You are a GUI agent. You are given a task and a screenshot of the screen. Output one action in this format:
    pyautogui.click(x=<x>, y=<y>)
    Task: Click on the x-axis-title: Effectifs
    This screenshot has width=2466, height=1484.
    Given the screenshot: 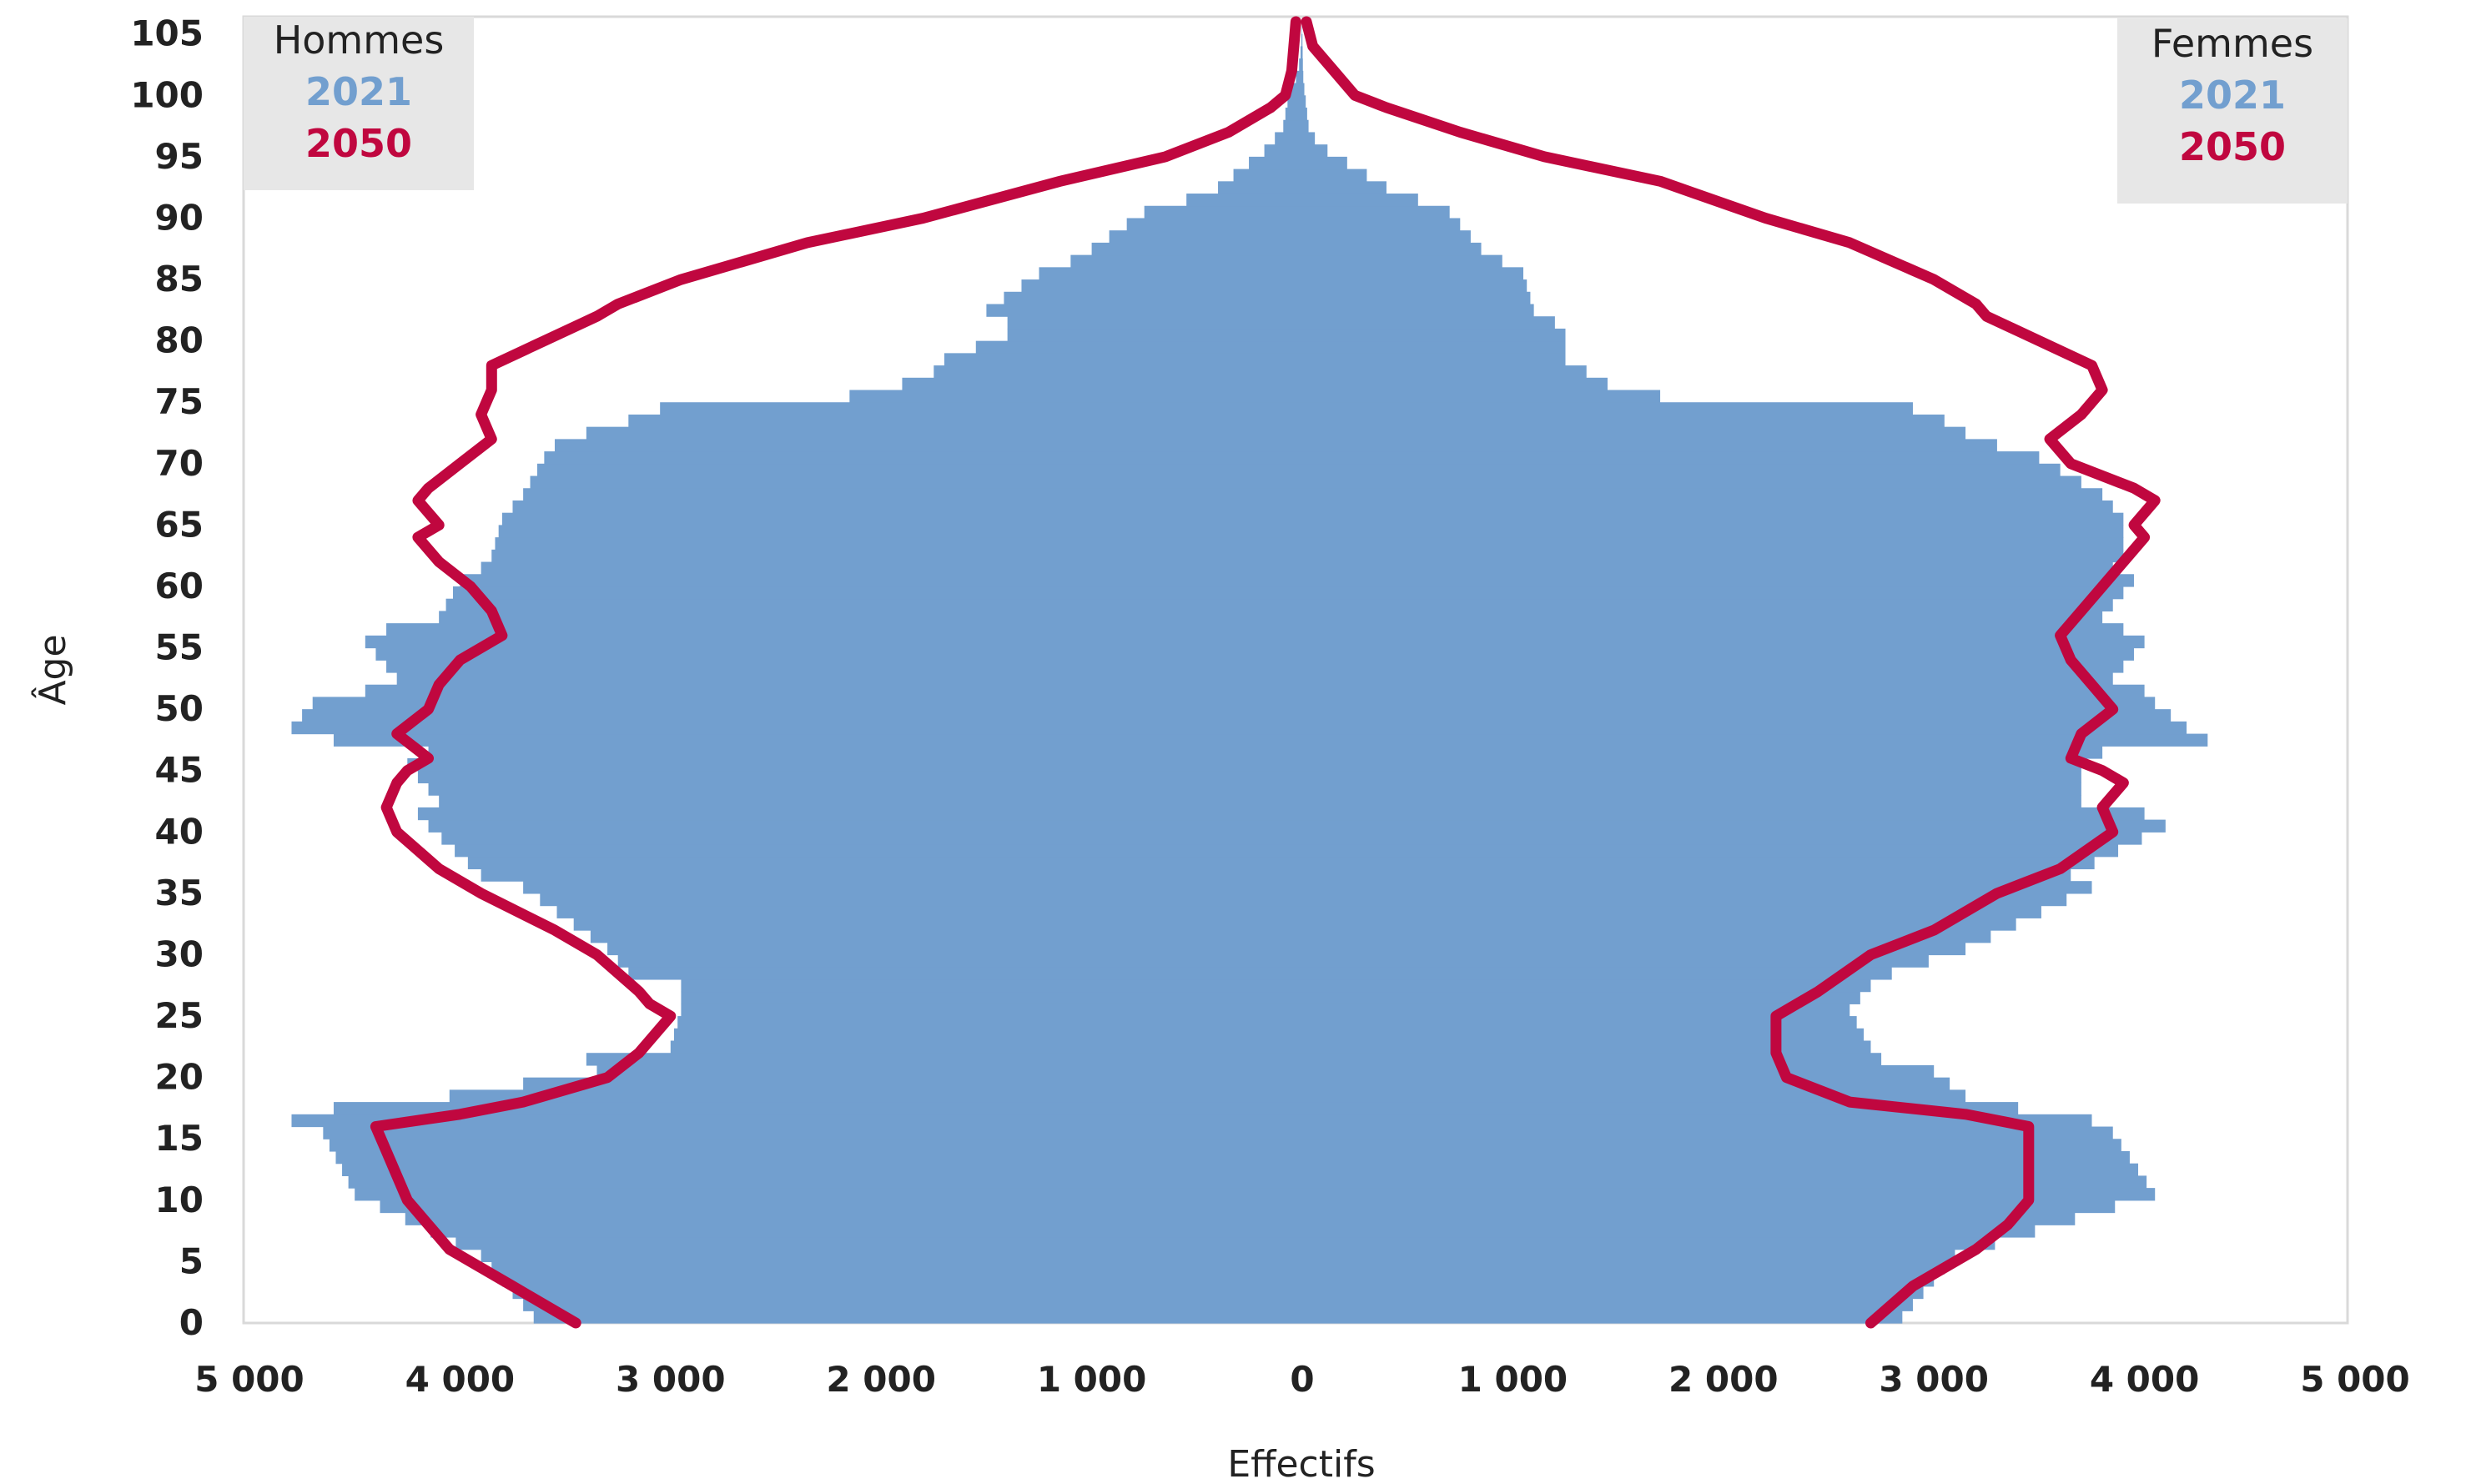 What is the action you would take?
    pyautogui.click(x=1301, y=1464)
    